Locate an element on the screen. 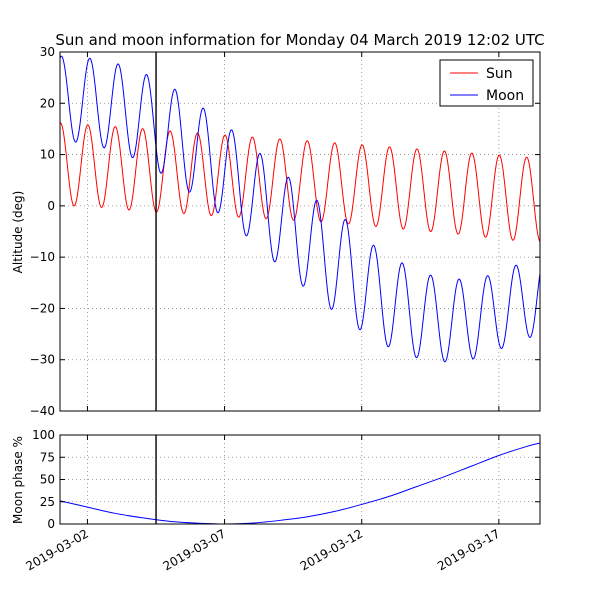 The image size is (600, 600). moon-phase-y-tick-label: 0 is located at coordinates (51, 524).